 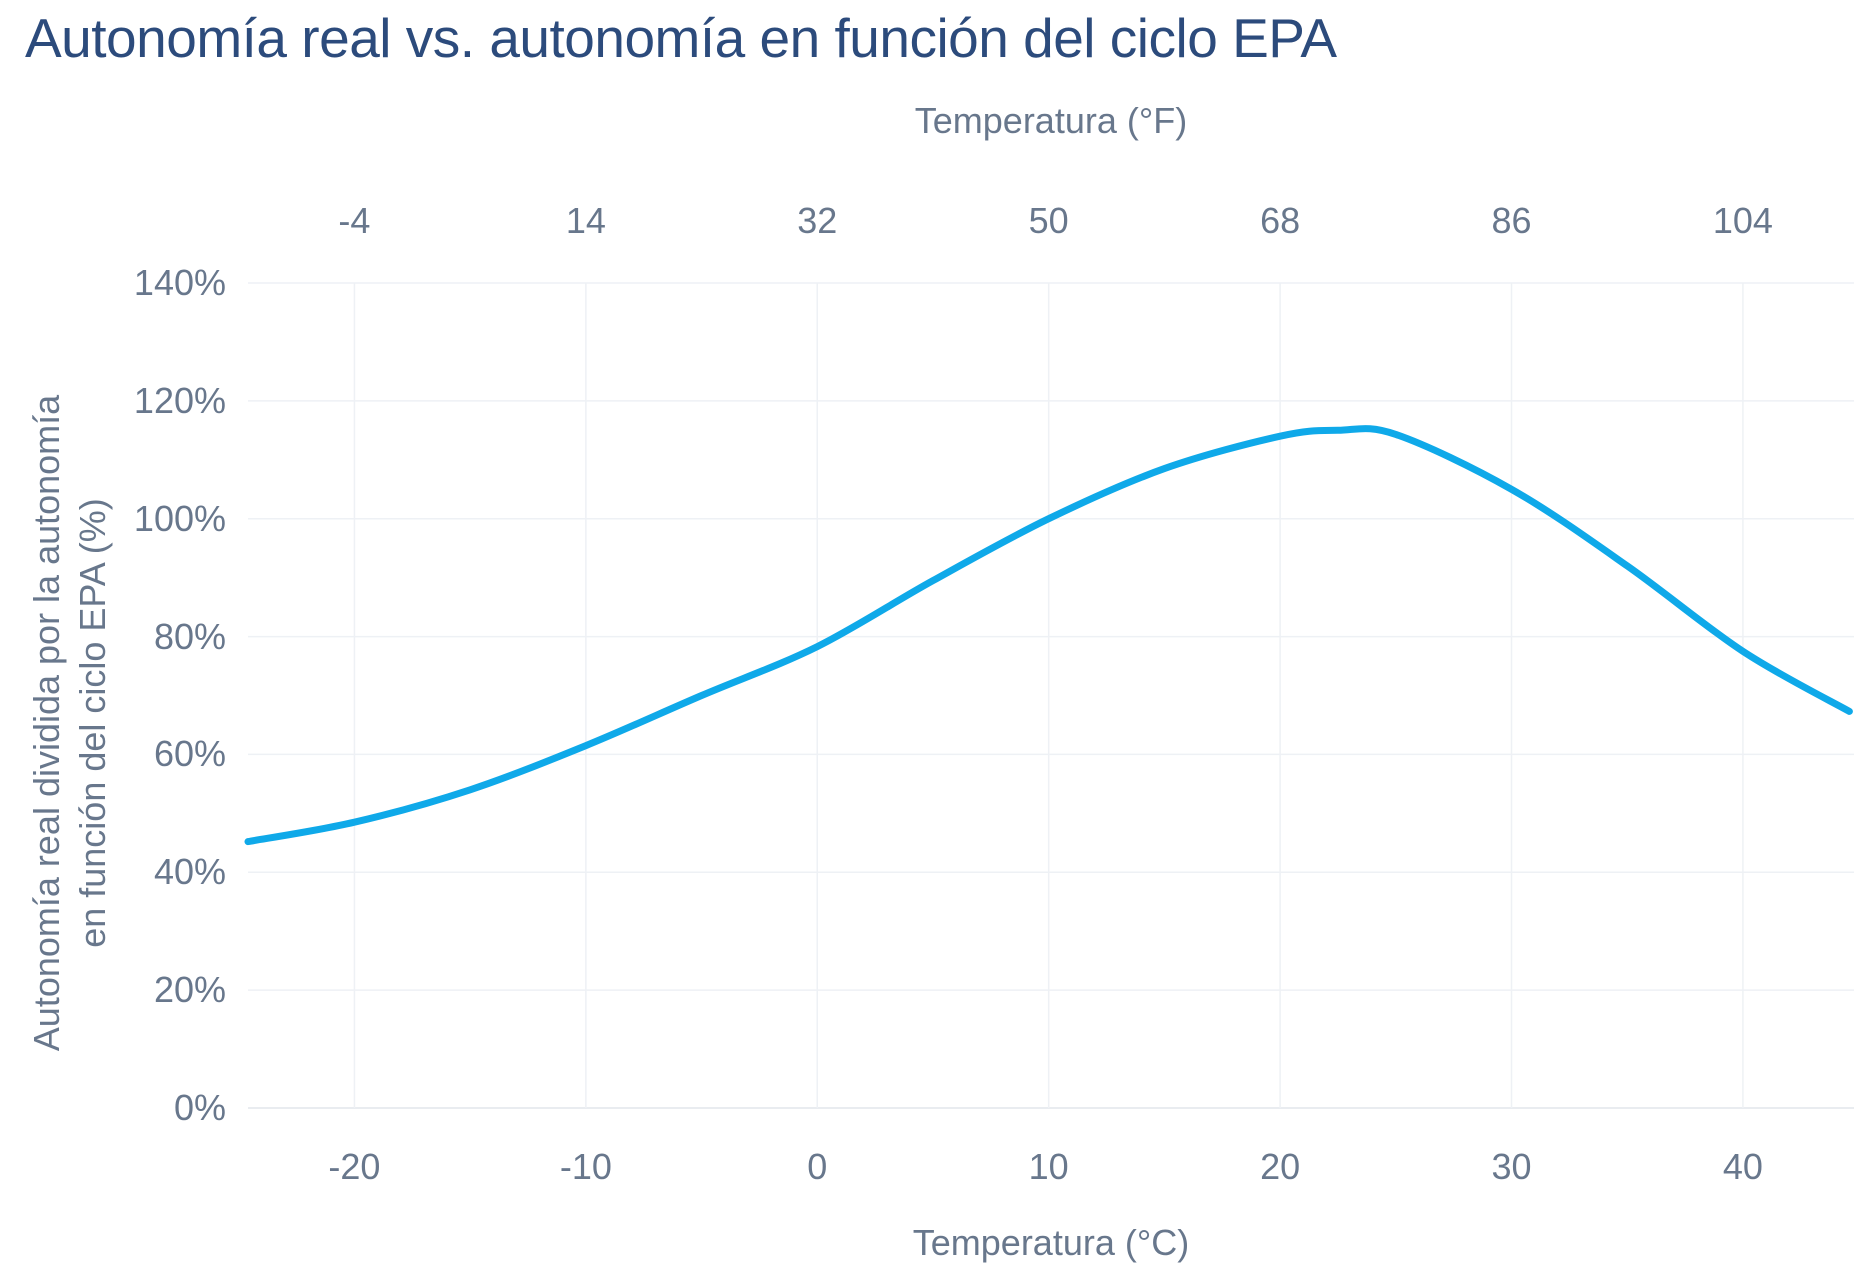 What do you see at coordinates (1511, 1166) in the screenshot?
I see `bottom-axis-tick: 30` at bounding box center [1511, 1166].